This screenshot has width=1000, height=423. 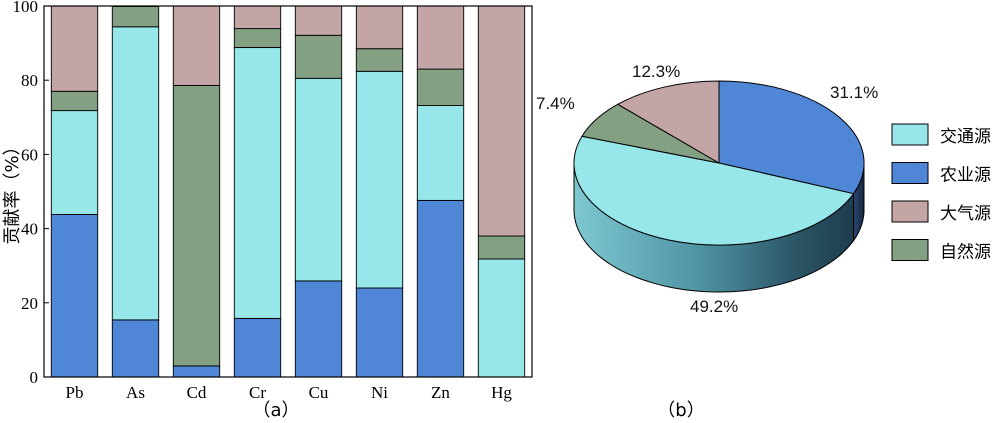 What do you see at coordinates (965, 176) in the screenshot?
I see `legend-label-农业源: 农业源` at bounding box center [965, 176].